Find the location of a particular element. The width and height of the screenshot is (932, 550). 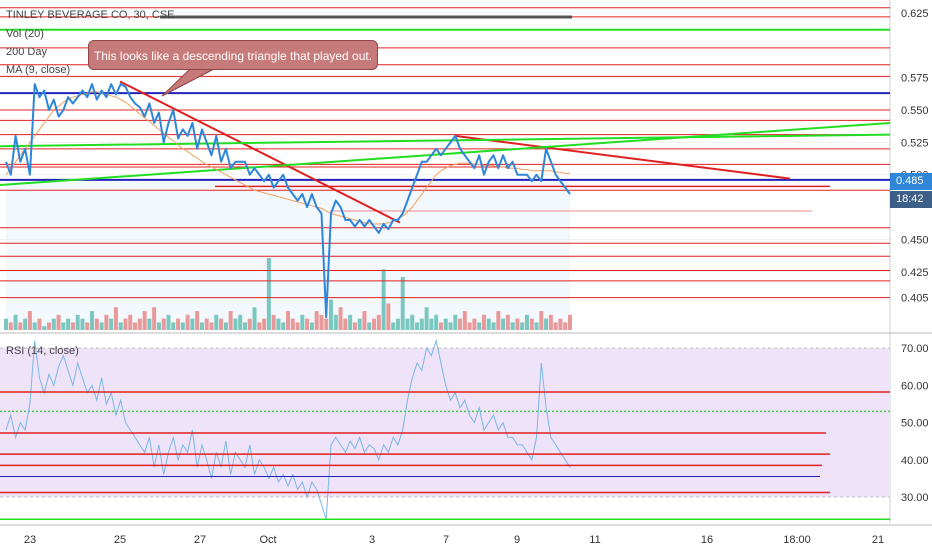

rsi-y-axis: 70.00 60.00 50.00 40.00 30.00 is located at coordinates (915, 423).